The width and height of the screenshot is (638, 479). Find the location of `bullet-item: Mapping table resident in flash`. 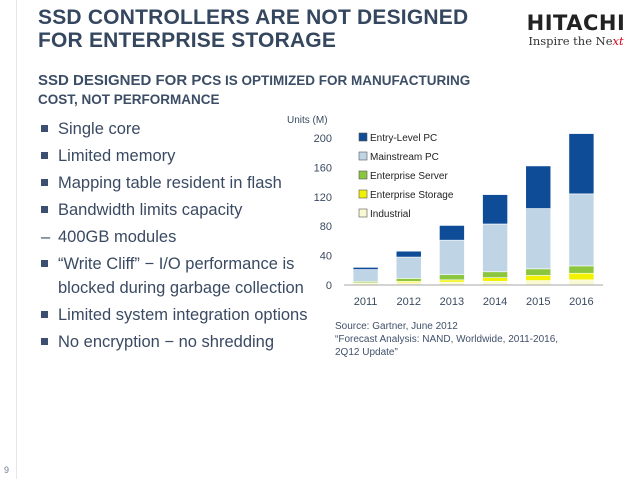

bullet-item: Mapping table resident in flash is located at coordinates (173, 183).